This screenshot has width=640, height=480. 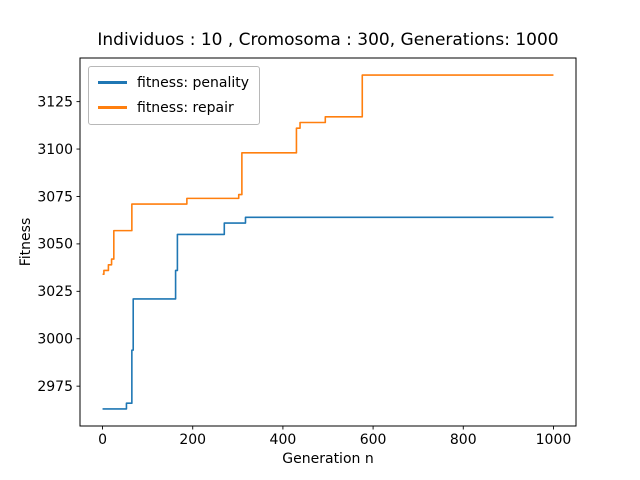 What do you see at coordinates (283, 440) in the screenshot?
I see `x-tick-label: 400` at bounding box center [283, 440].